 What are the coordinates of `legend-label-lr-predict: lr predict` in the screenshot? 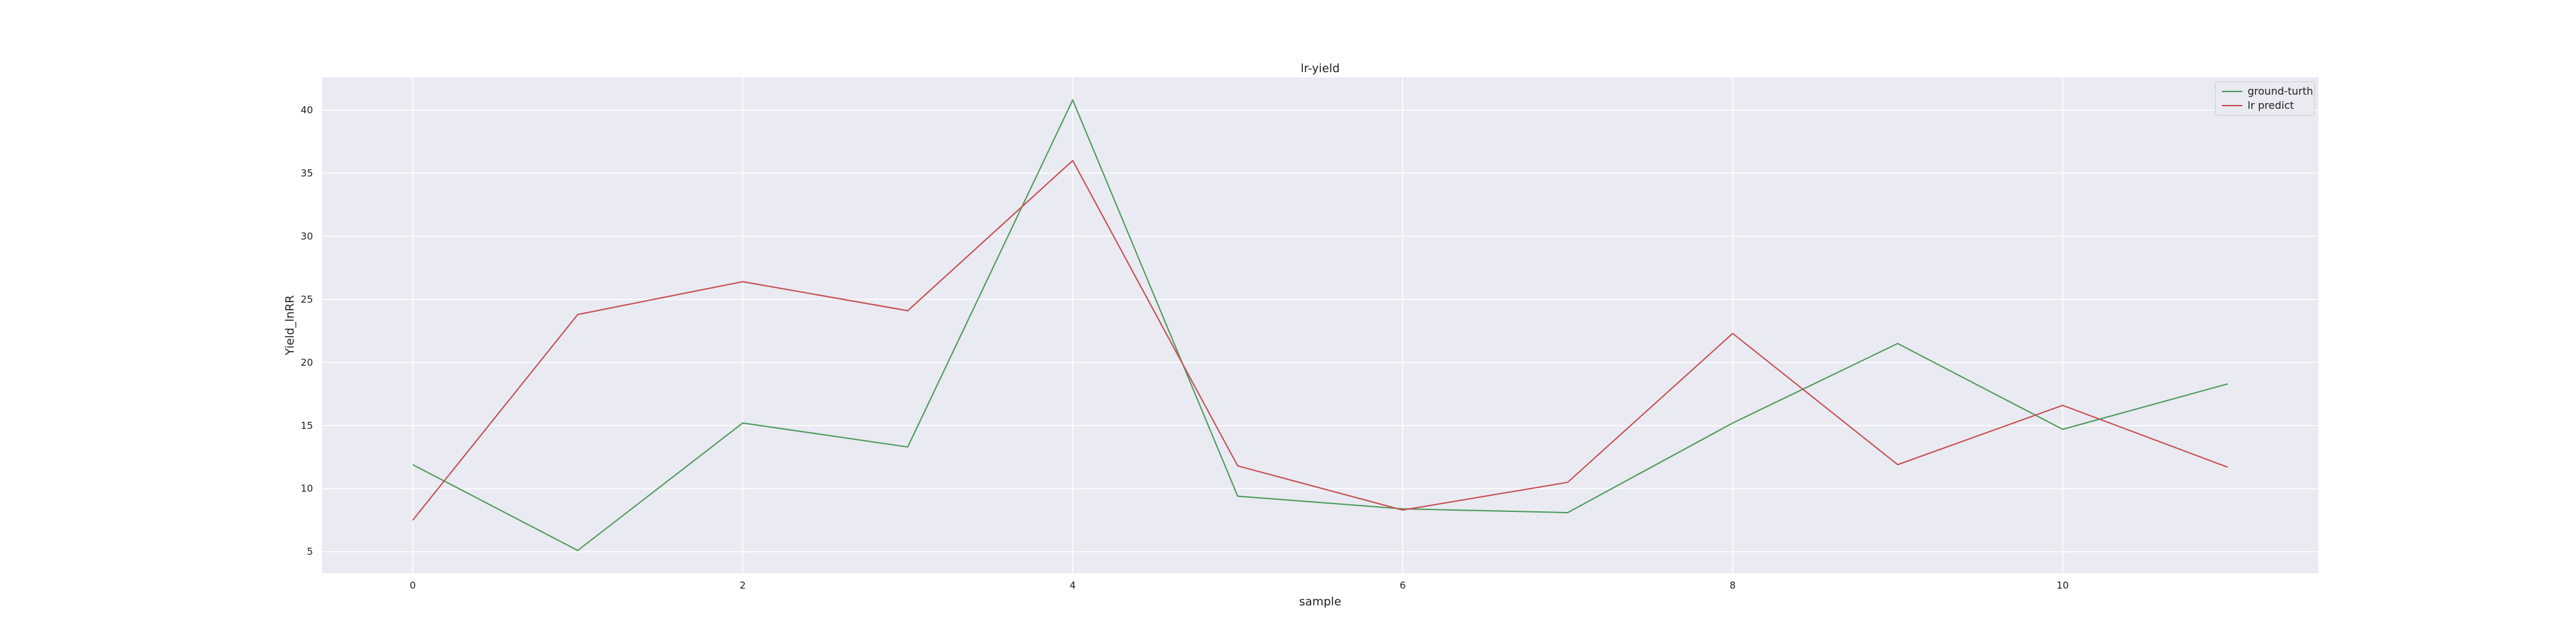 It's located at (2271, 105).